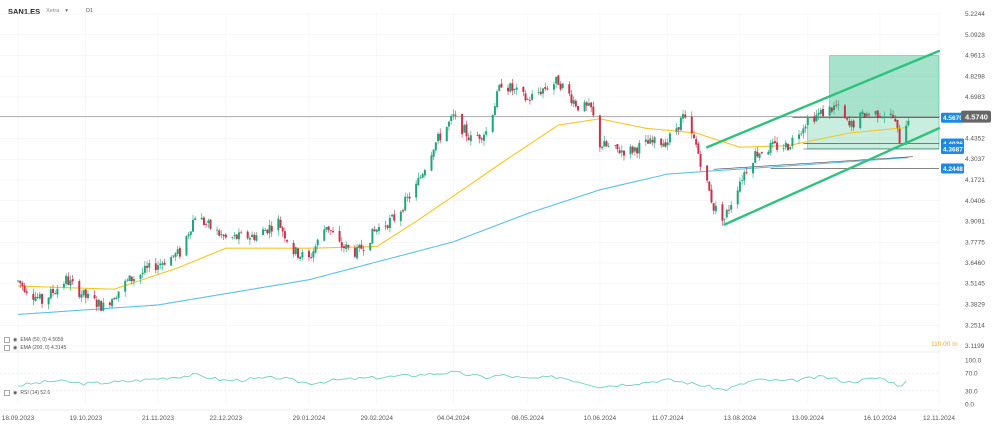  Describe the element at coordinates (975, 325) in the screenshot. I see `y-tick-label: 3.2514` at that location.